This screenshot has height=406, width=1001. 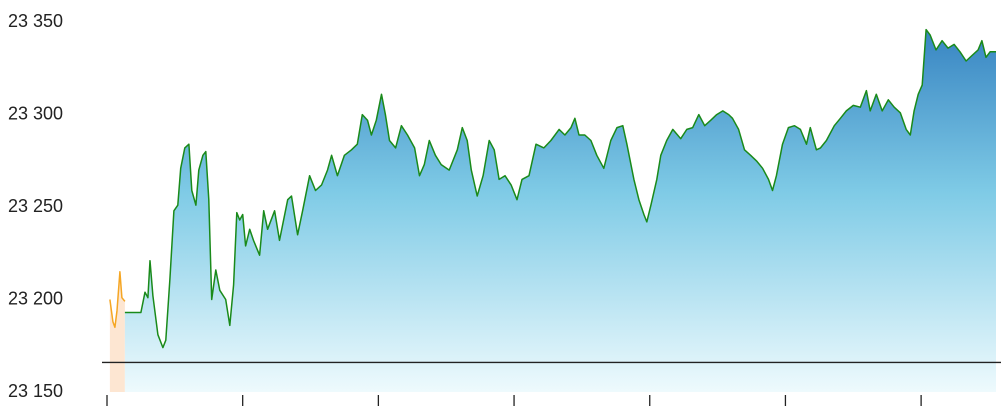 What do you see at coordinates (35, 298) in the screenshot?
I see `y-tick-label: 23 200` at bounding box center [35, 298].